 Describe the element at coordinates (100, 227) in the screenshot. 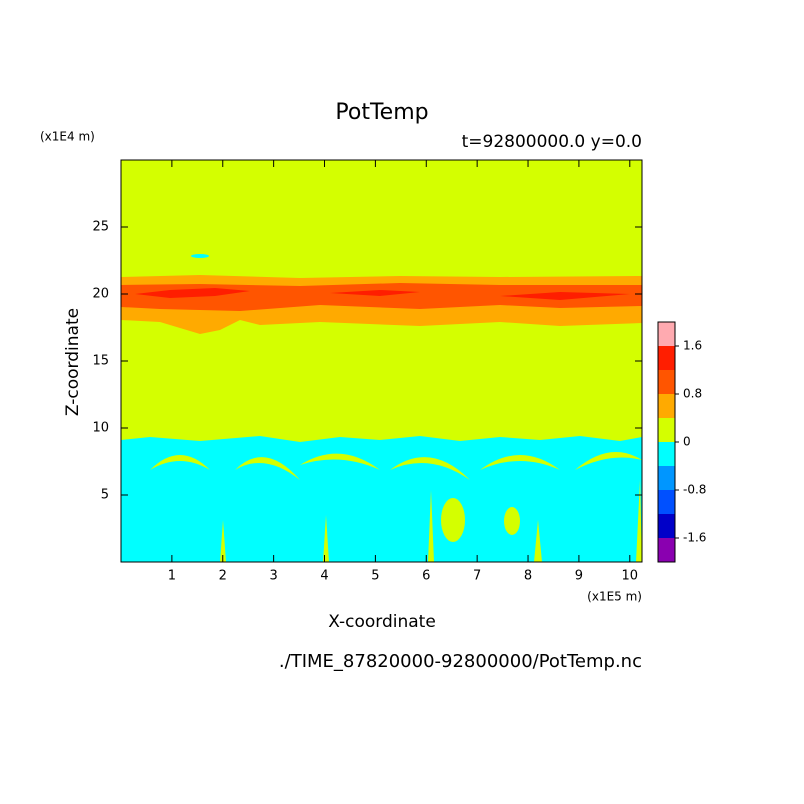

I see `y-tick-label: 25` at that location.